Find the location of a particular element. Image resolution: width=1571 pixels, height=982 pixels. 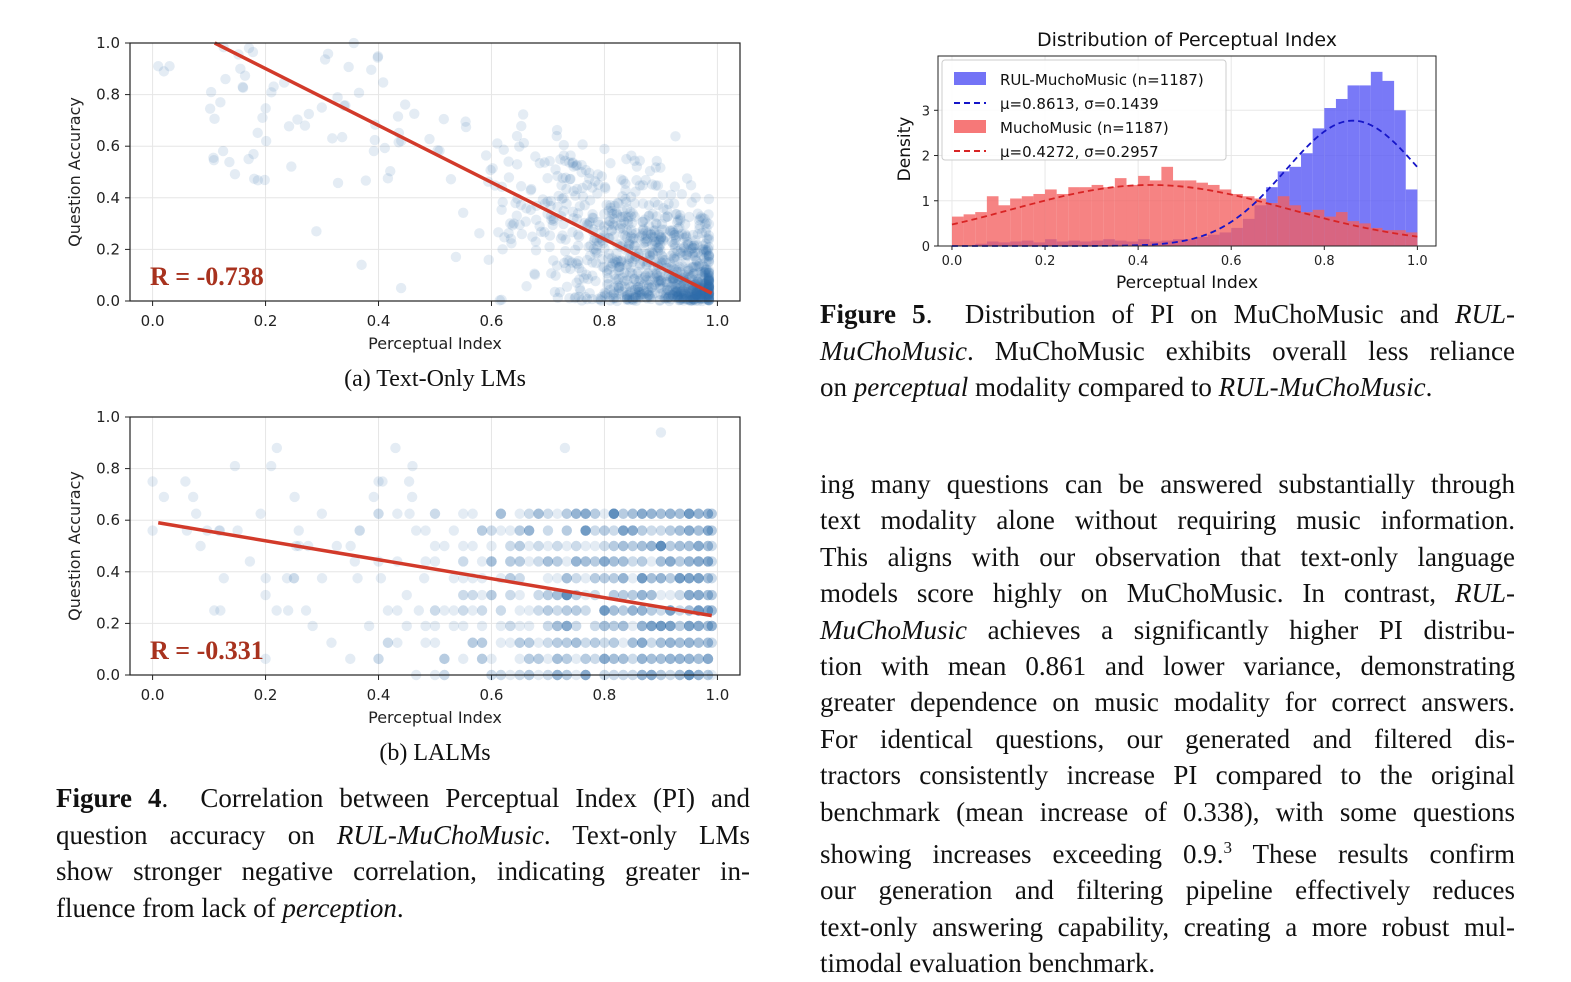

x-tick-label: 0.4 is located at coordinates (1138, 261).